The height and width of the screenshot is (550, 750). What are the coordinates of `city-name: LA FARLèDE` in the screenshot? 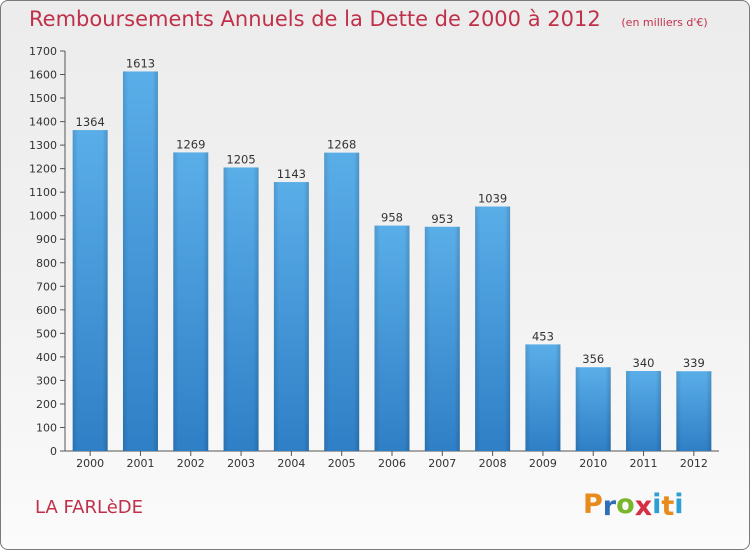 It's located at (89, 507).